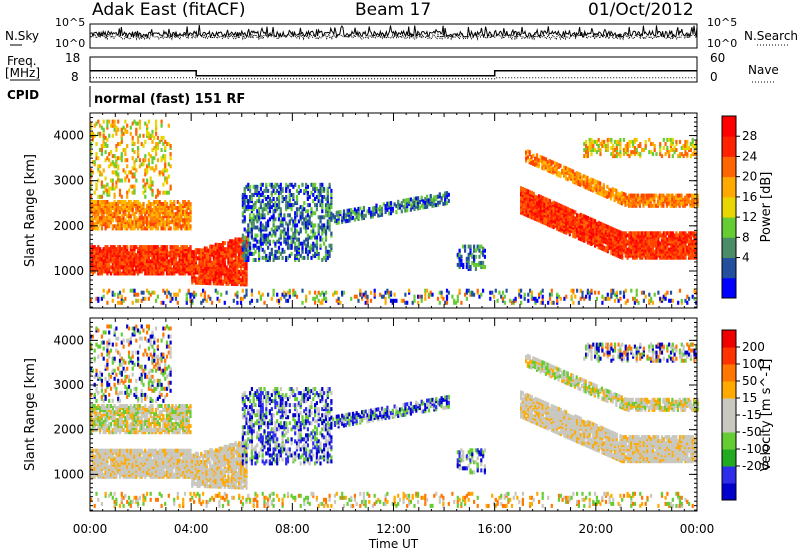  Describe the element at coordinates (393, 73) in the screenshot. I see `freq-line` at that location.